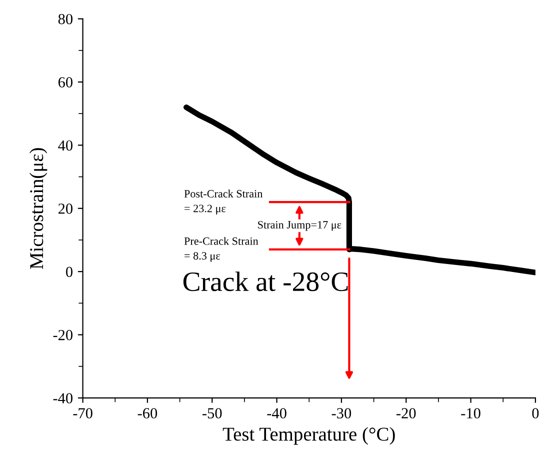  Describe the element at coordinates (276, 413) in the screenshot. I see `x-tick-label: -40` at that location.